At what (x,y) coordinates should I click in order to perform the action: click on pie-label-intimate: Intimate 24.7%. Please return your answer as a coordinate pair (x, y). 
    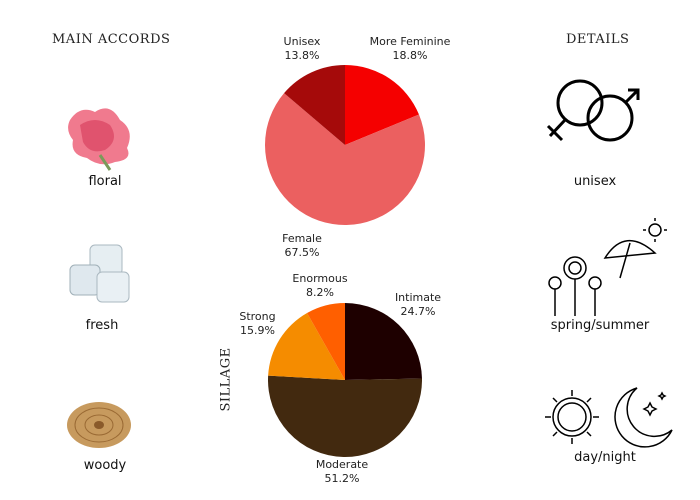
    Looking at the image, I should click on (418, 304).